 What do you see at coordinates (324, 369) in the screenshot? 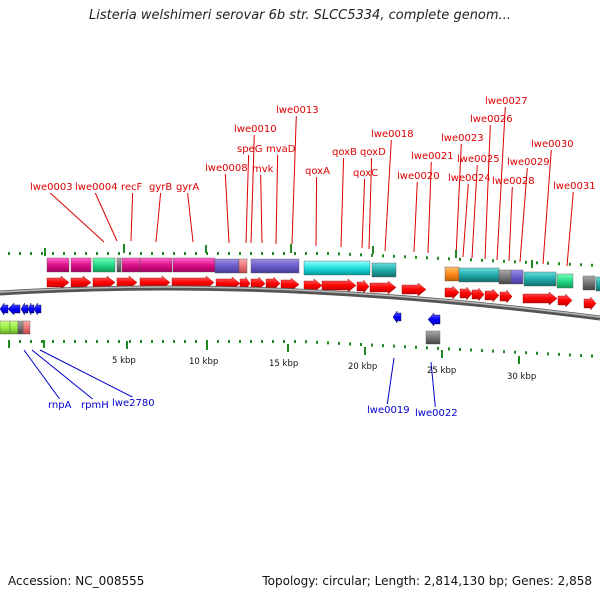
I see `scale-labels: 5 kbp 10 kbp 15 kbp 20 kbp 25 kbp 30 kbp` at bounding box center [324, 369].